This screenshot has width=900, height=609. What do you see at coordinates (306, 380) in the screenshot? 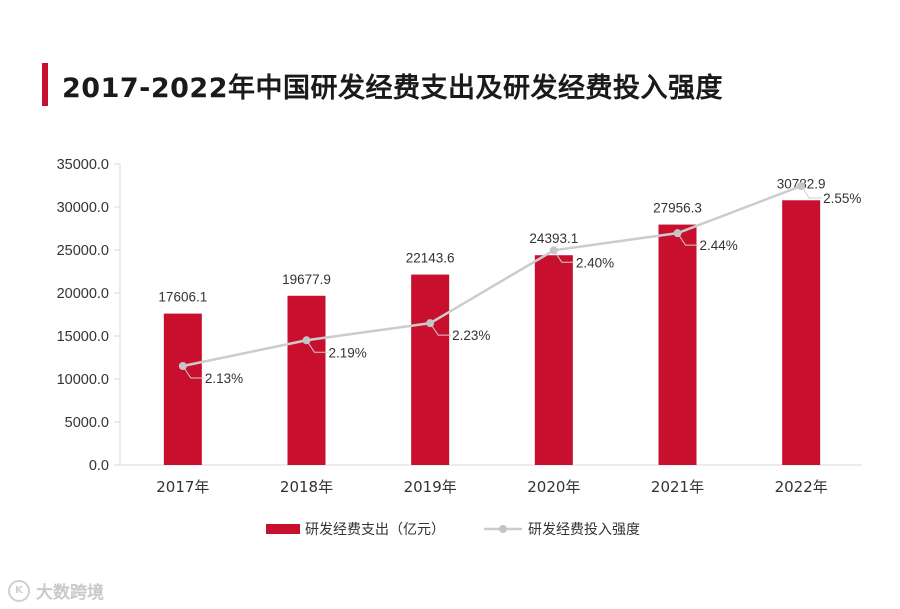
I see `bar-2018年` at bounding box center [306, 380].